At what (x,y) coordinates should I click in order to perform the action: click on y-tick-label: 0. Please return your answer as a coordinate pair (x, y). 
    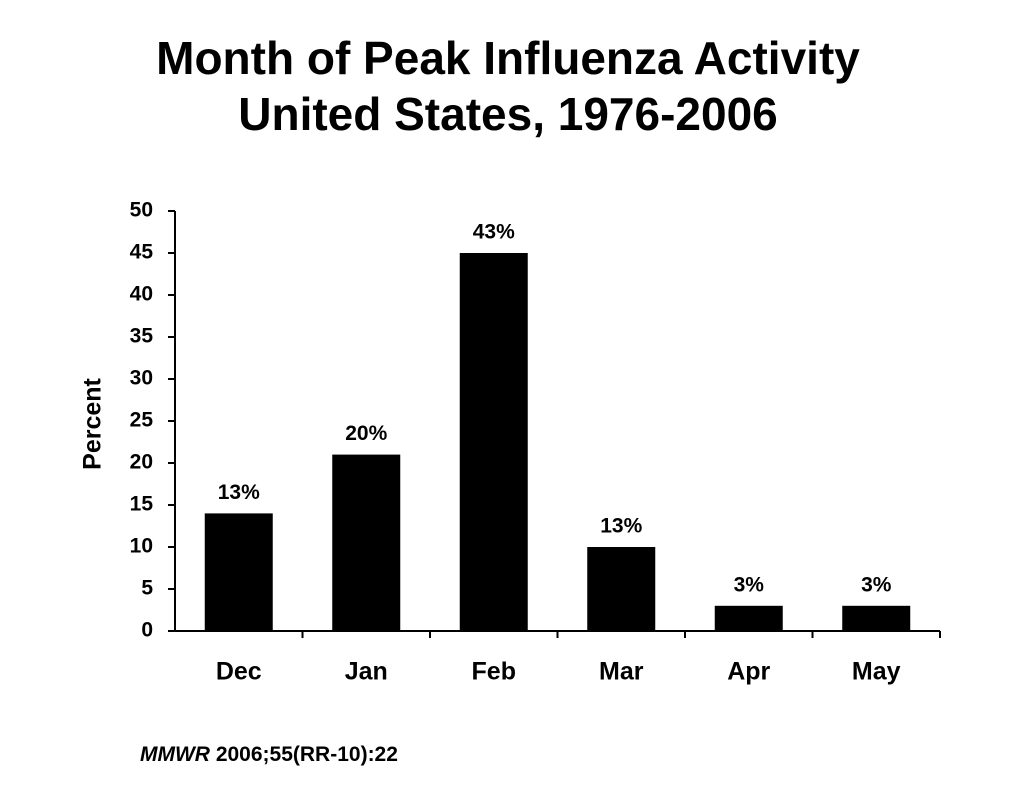
    Looking at the image, I should click on (147, 630).